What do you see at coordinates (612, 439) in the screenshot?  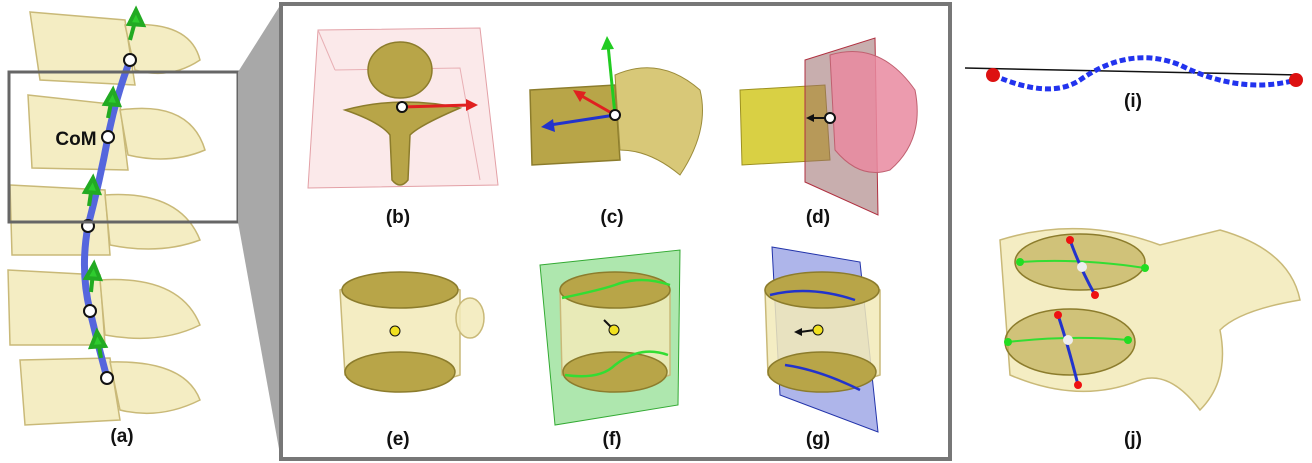 I see `panel-label: (f)` at bounding box center [612, 439].